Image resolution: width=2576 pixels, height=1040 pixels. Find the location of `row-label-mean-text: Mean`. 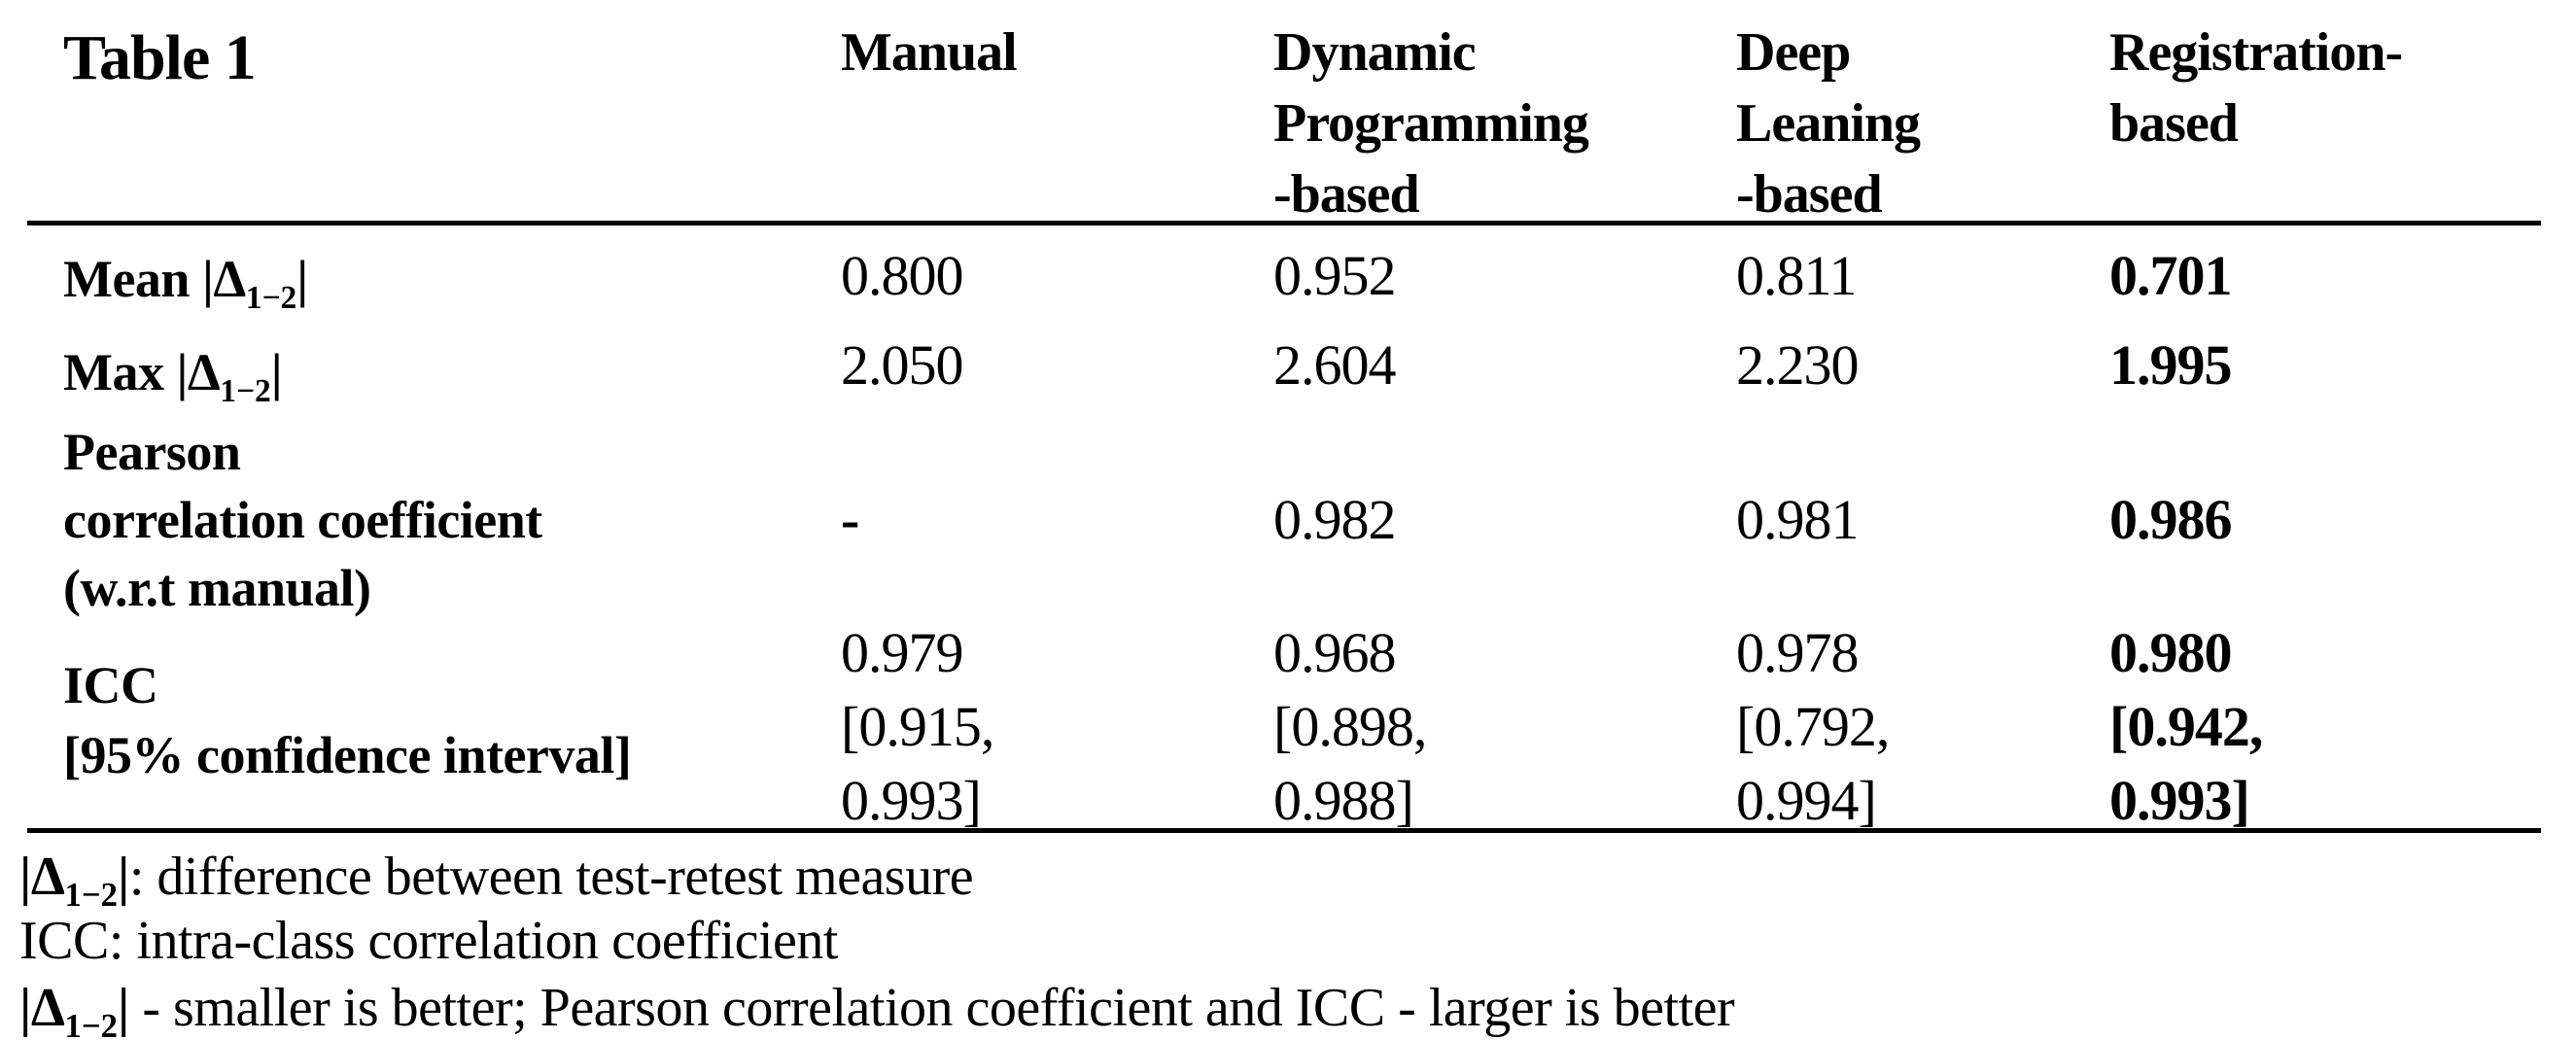

row-label-mean-text: Mean is located at coordinates (132, 279).